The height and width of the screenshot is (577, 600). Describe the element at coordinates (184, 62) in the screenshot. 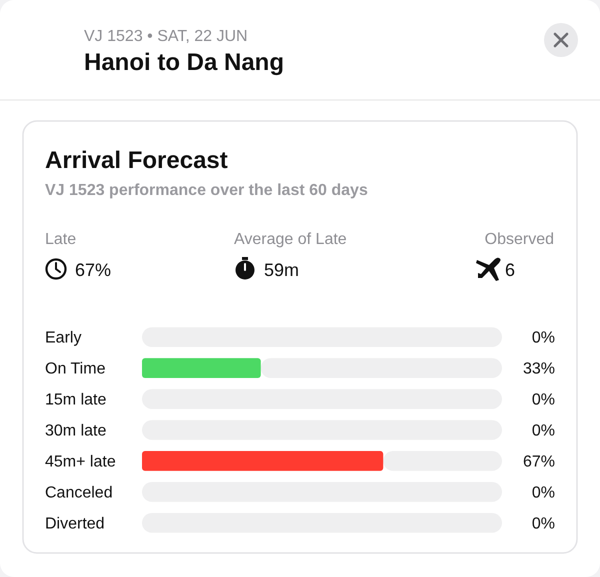

I see `text: Hanoi to Da Nang` at that location.